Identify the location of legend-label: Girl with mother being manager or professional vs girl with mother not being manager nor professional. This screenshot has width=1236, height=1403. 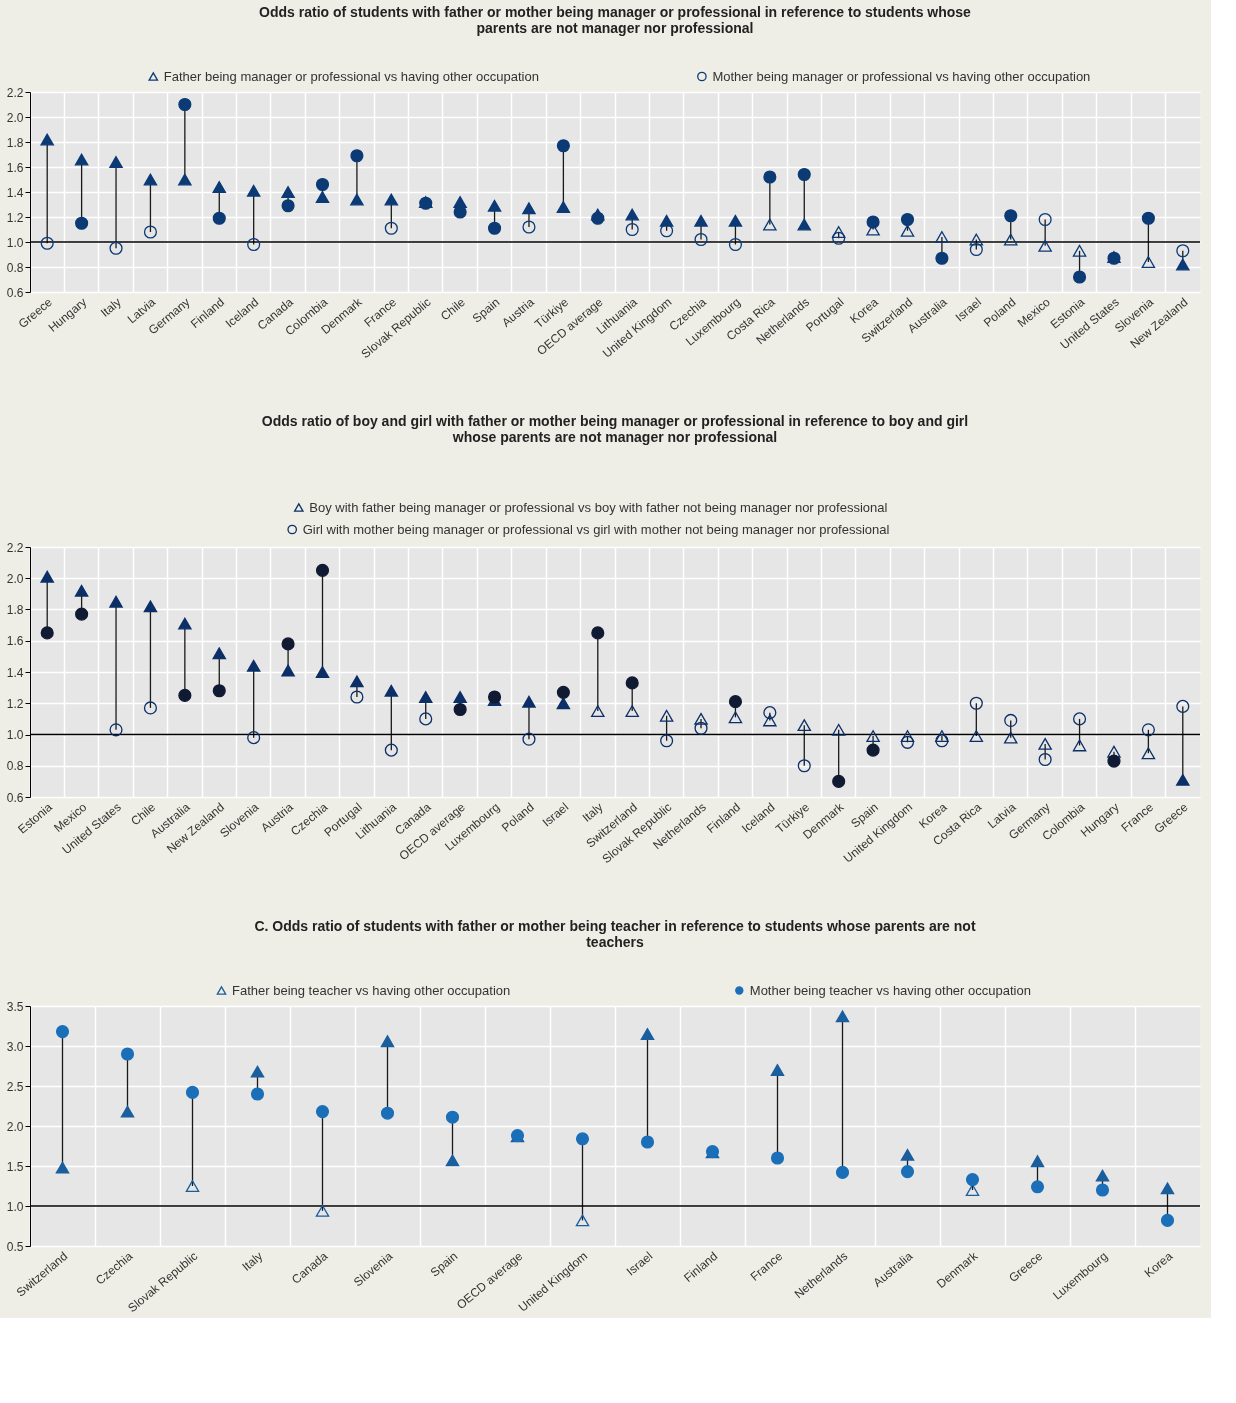
(596, 529).